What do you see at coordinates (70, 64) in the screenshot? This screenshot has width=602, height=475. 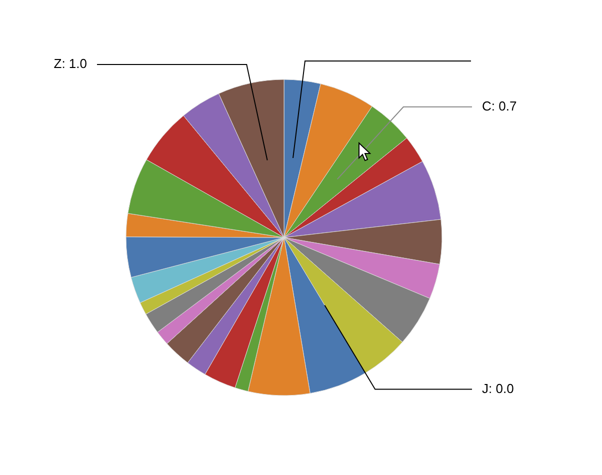 I see `data-label: Z: 1.0` at bounding box center [70, 64].